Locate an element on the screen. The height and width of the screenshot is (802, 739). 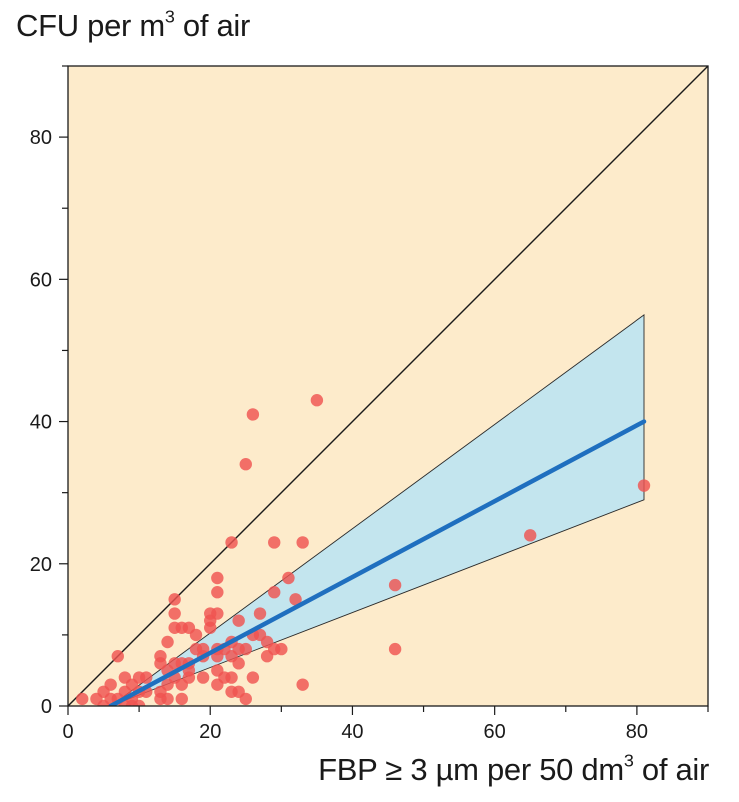
x-tick-label: 0 is located at coordinates (67, 732).